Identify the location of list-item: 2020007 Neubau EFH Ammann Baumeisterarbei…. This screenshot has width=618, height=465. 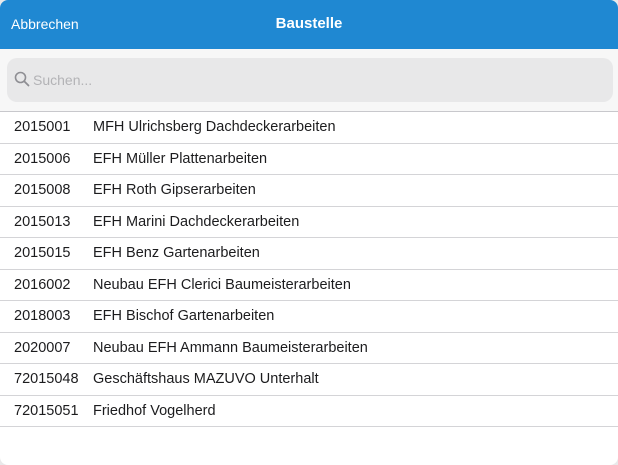
(309, 348).